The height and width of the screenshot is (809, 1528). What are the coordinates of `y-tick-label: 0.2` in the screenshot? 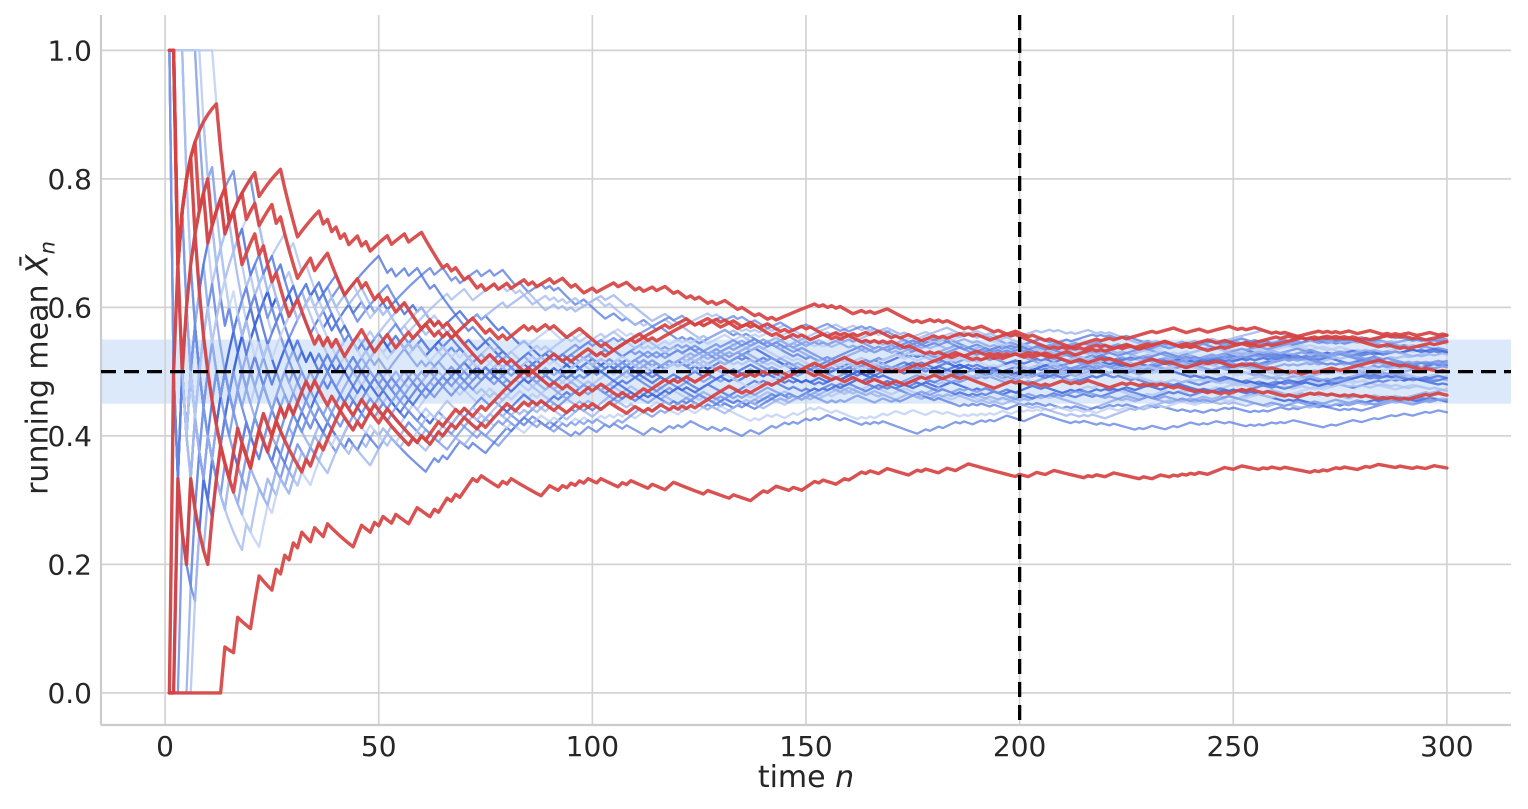 It's located at (69, 564).